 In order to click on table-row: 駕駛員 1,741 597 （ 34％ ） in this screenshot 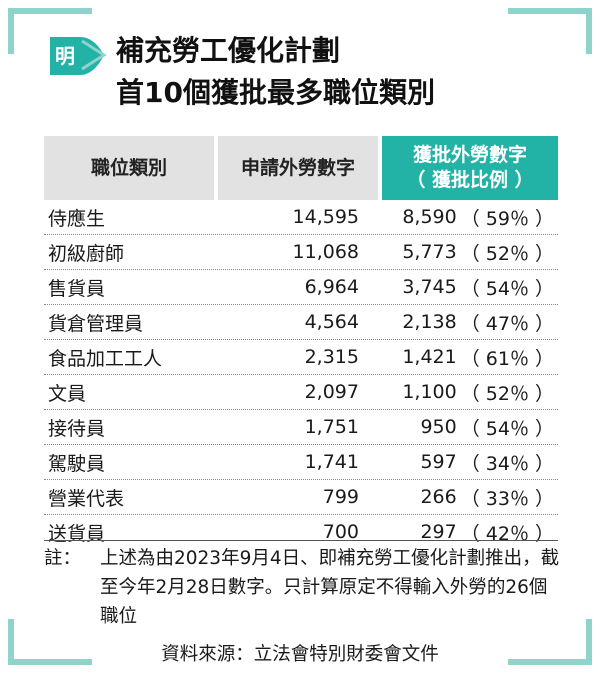, I will do `click(301, 462)`.